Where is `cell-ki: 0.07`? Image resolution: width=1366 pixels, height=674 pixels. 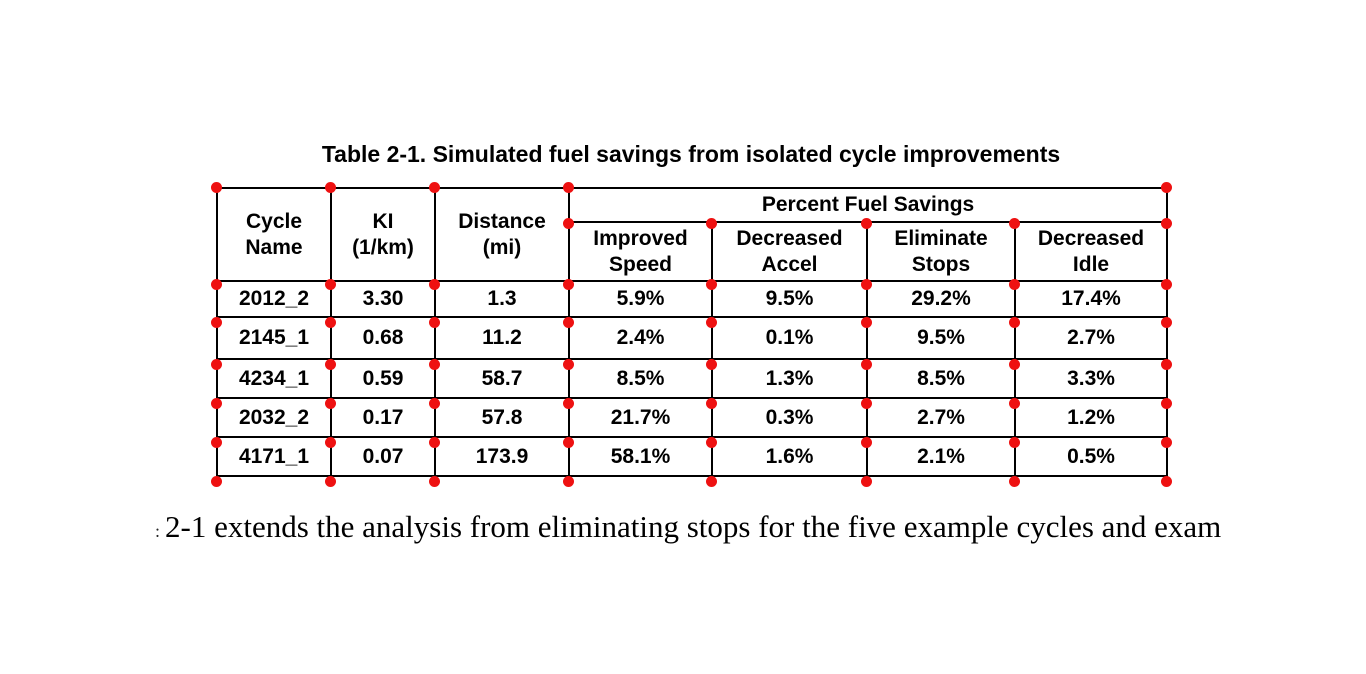
cell-ki: 0.07 is located at coordinates (383, 456).